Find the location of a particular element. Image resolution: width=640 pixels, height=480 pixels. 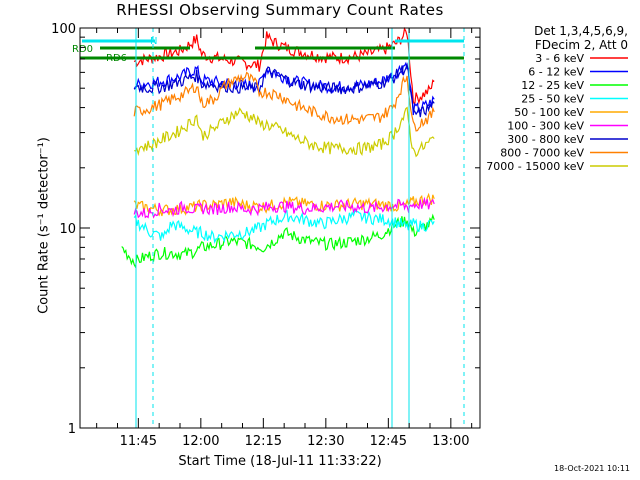

y-tick-label: 10 is located at coordinates (67, 229).